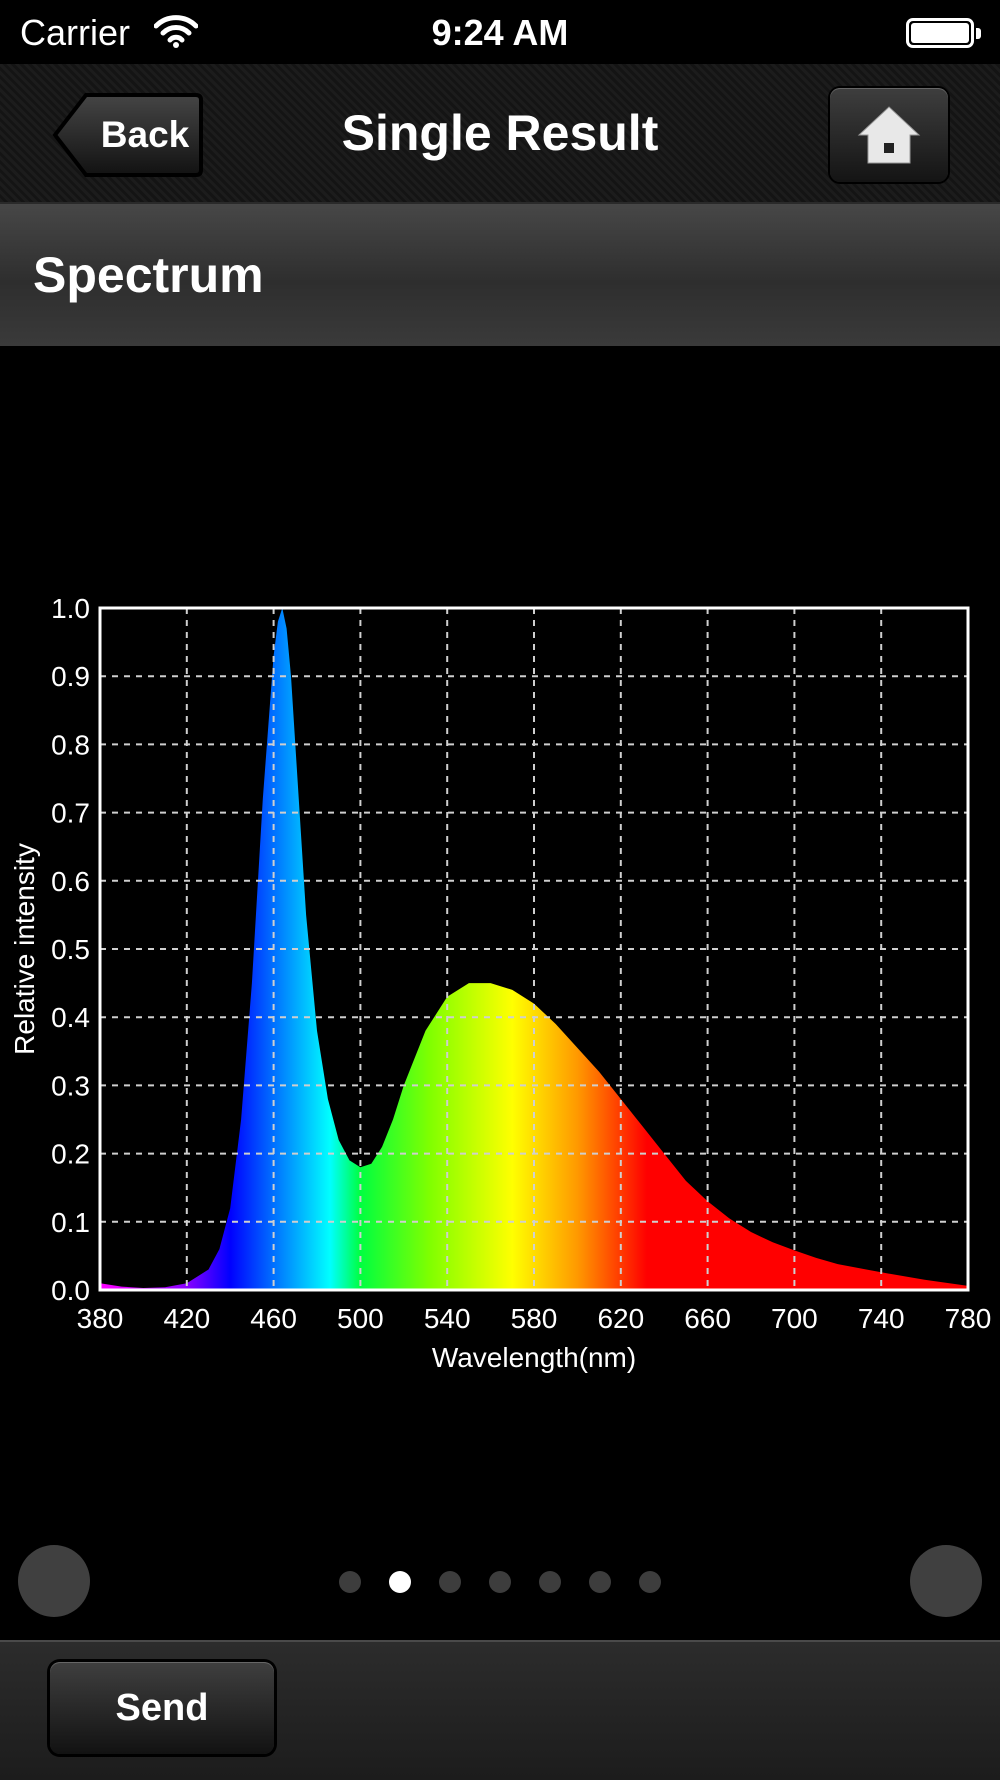  I want to click on wifi-icon, so click(176, 31).